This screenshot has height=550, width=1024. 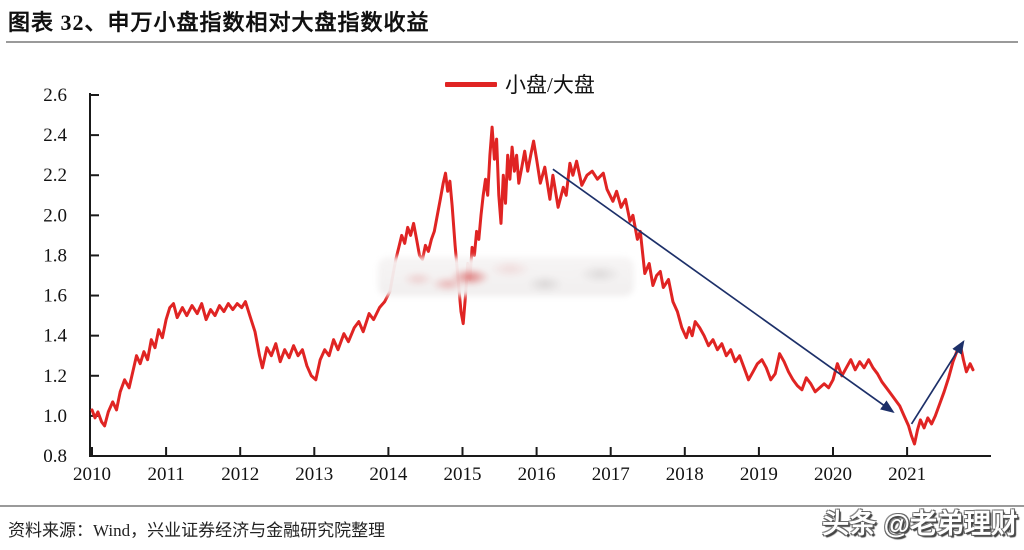 What do you see at coordinates (55, 376) in the screenshot?
I see `y-axis-label: 1.2` at bounding box center [55, 376].